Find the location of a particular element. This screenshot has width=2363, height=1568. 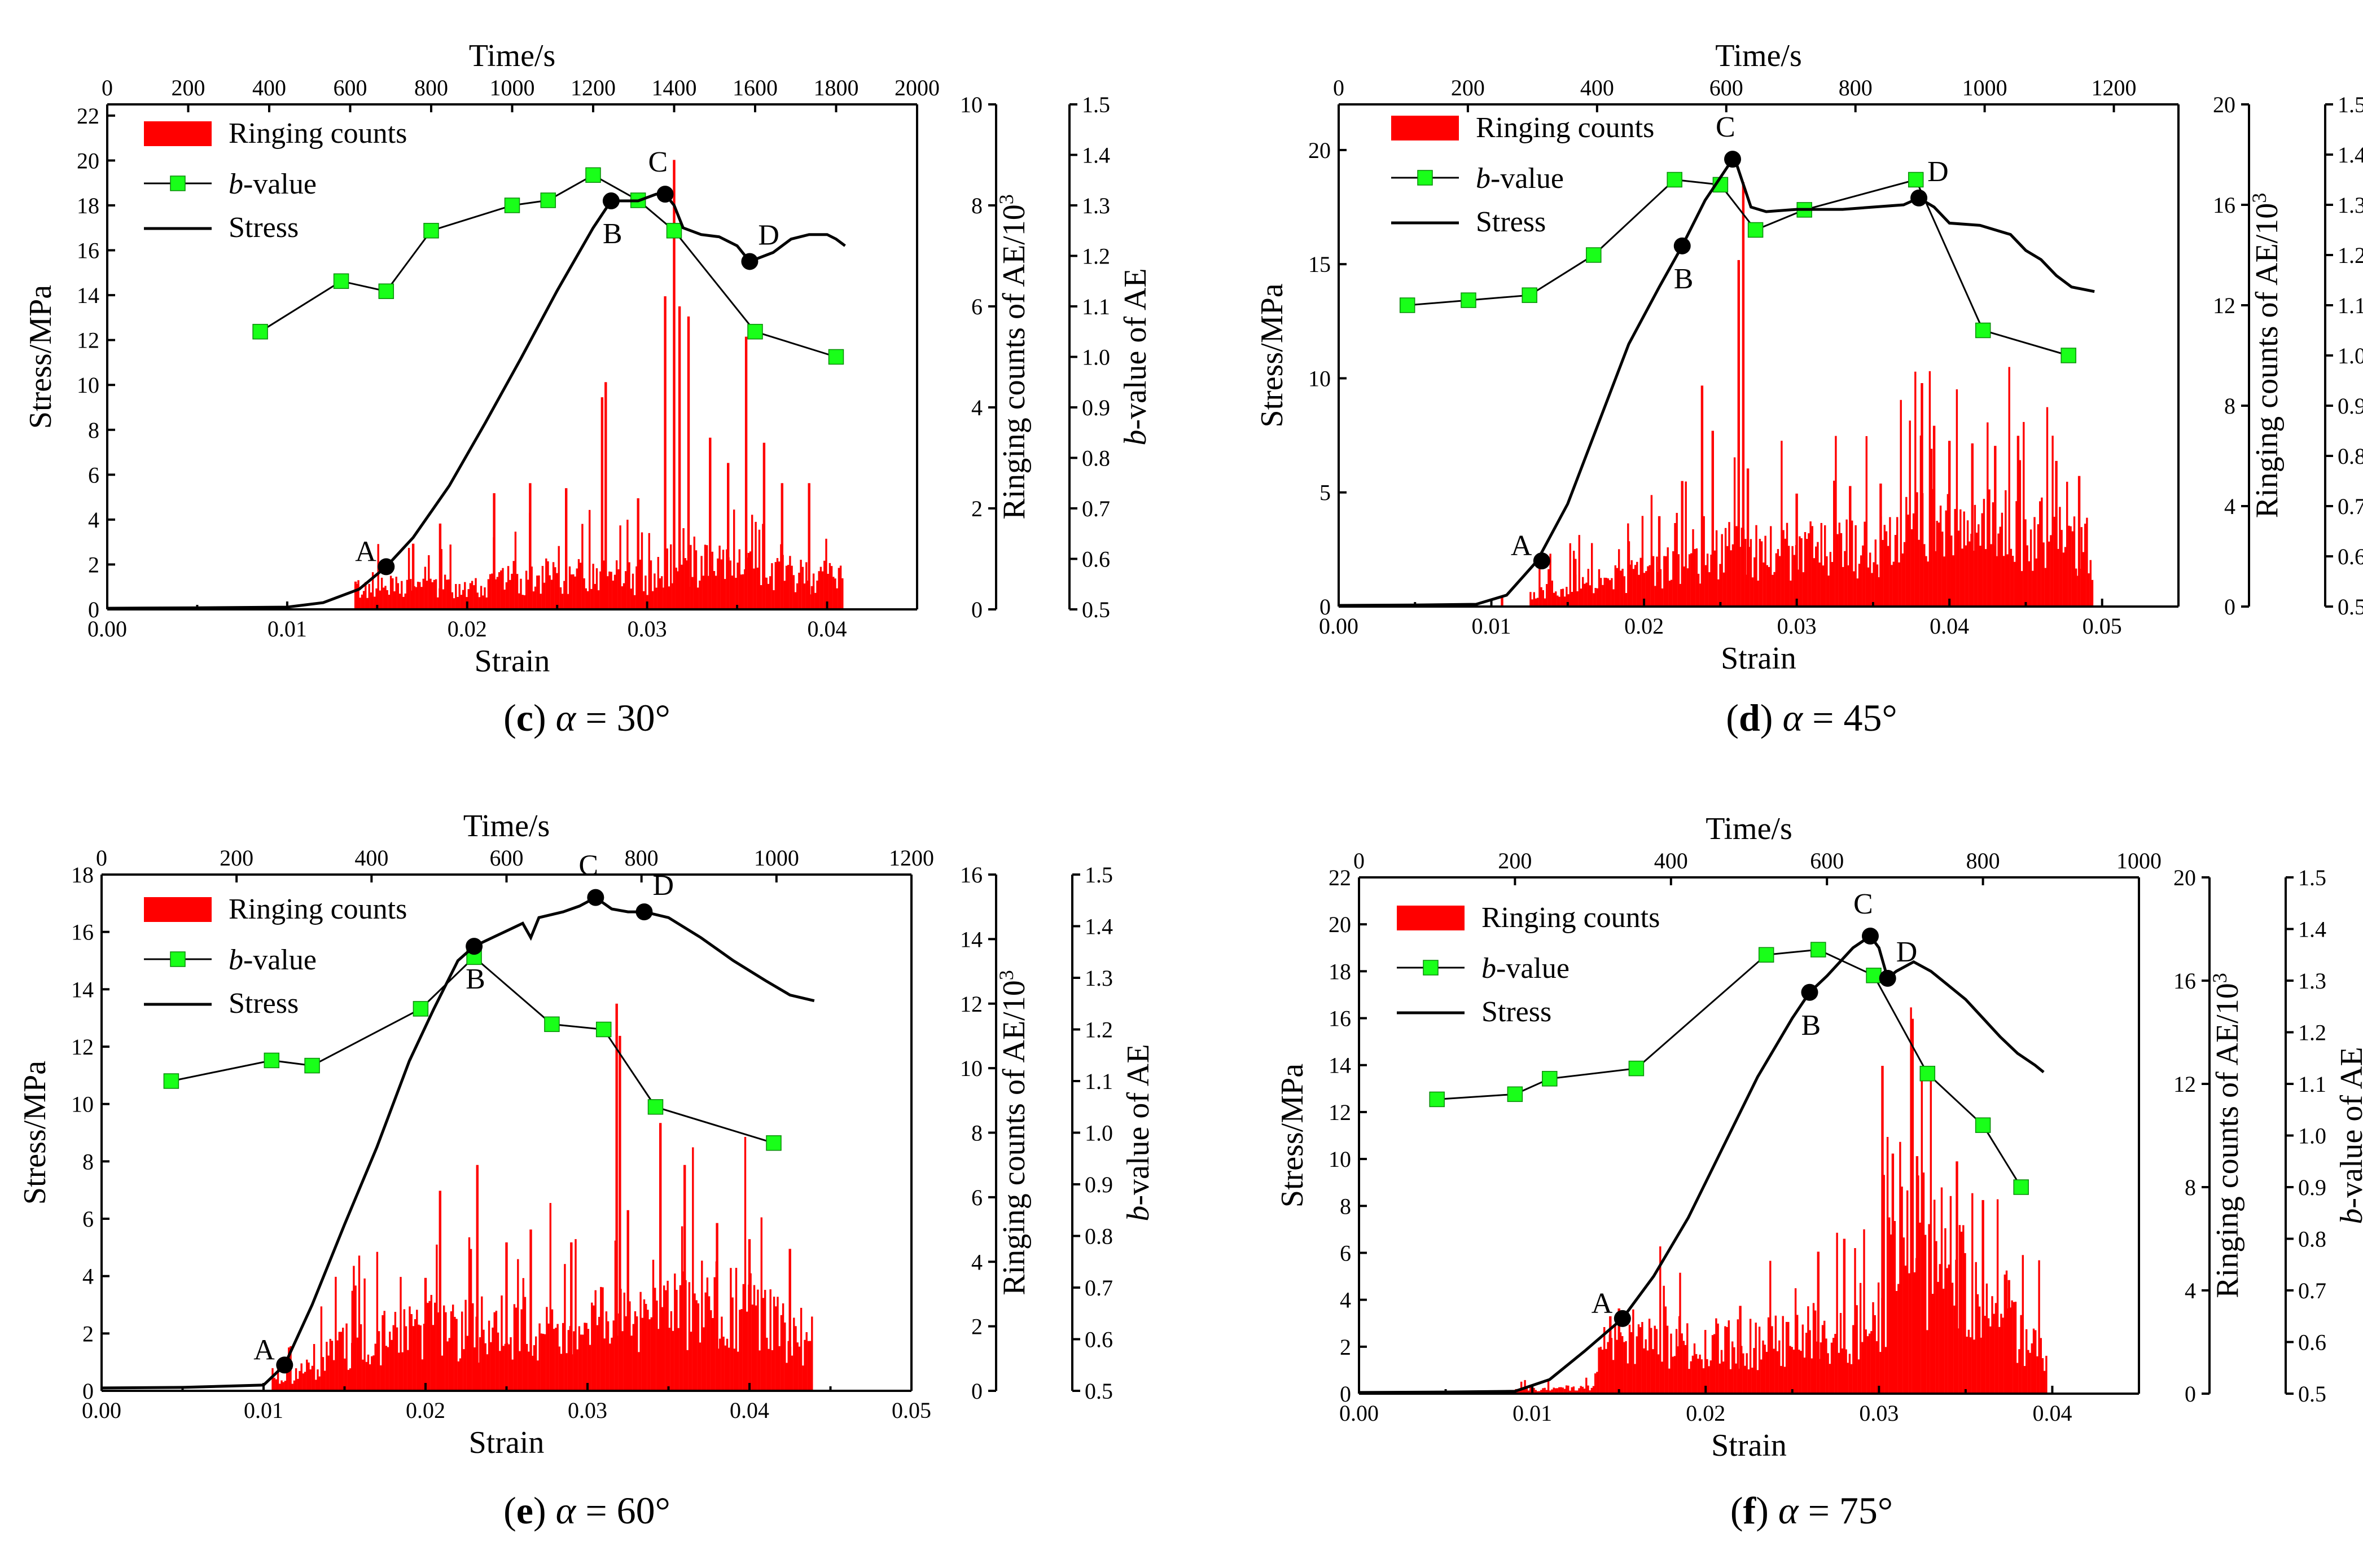

time-tick-label: 800 is located at coordinates (431, 87).